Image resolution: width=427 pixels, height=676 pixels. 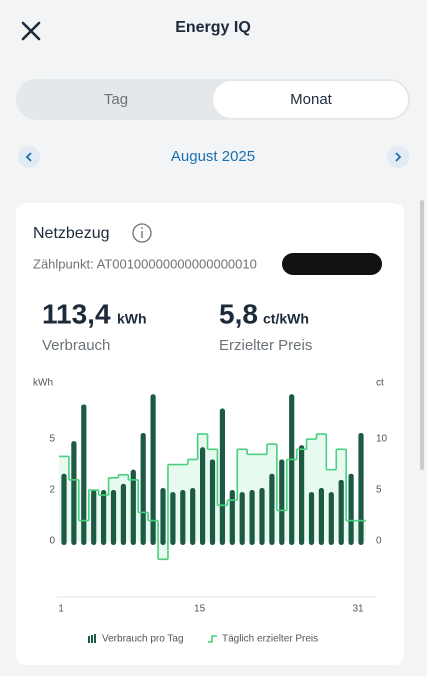 I want to click on y-tick-label: 5, so click(x=52, y=439).